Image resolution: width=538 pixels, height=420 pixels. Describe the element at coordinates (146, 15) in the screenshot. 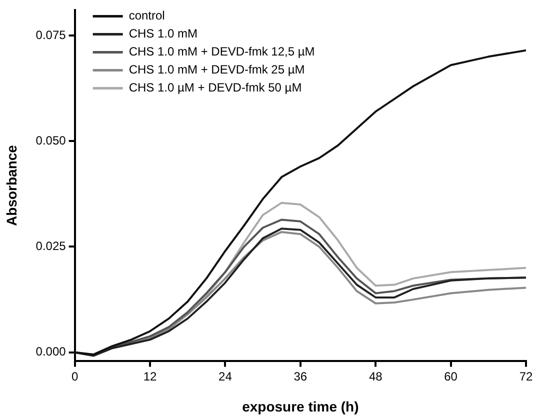

I see `legend-label: control` at that location.